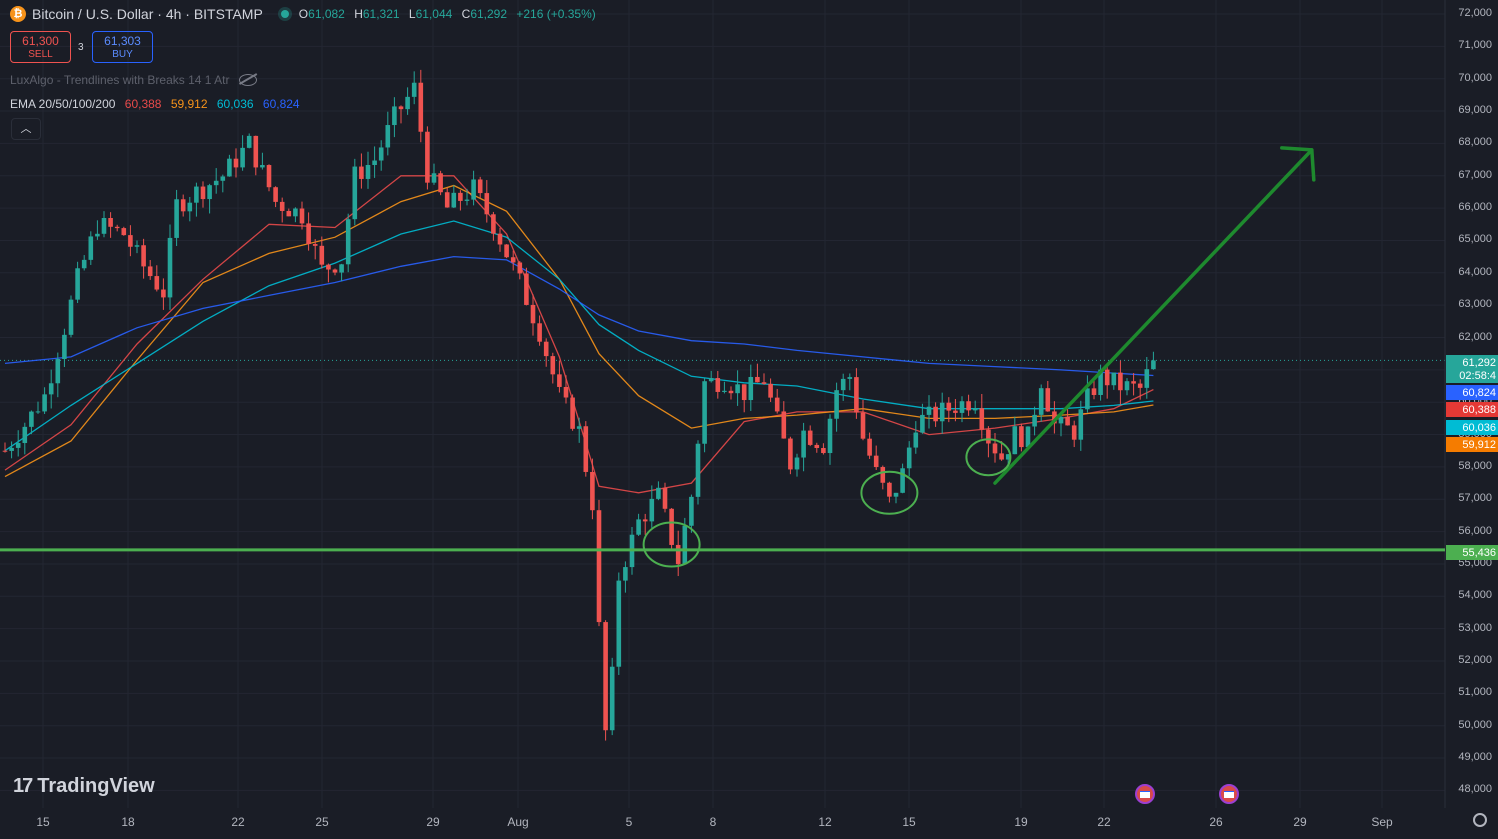 This screenshot has width=1498, height=839. Describe the element at coordinates (1475, 207) in the screenshot. I see `y-tick-label: 66,000` at that location.